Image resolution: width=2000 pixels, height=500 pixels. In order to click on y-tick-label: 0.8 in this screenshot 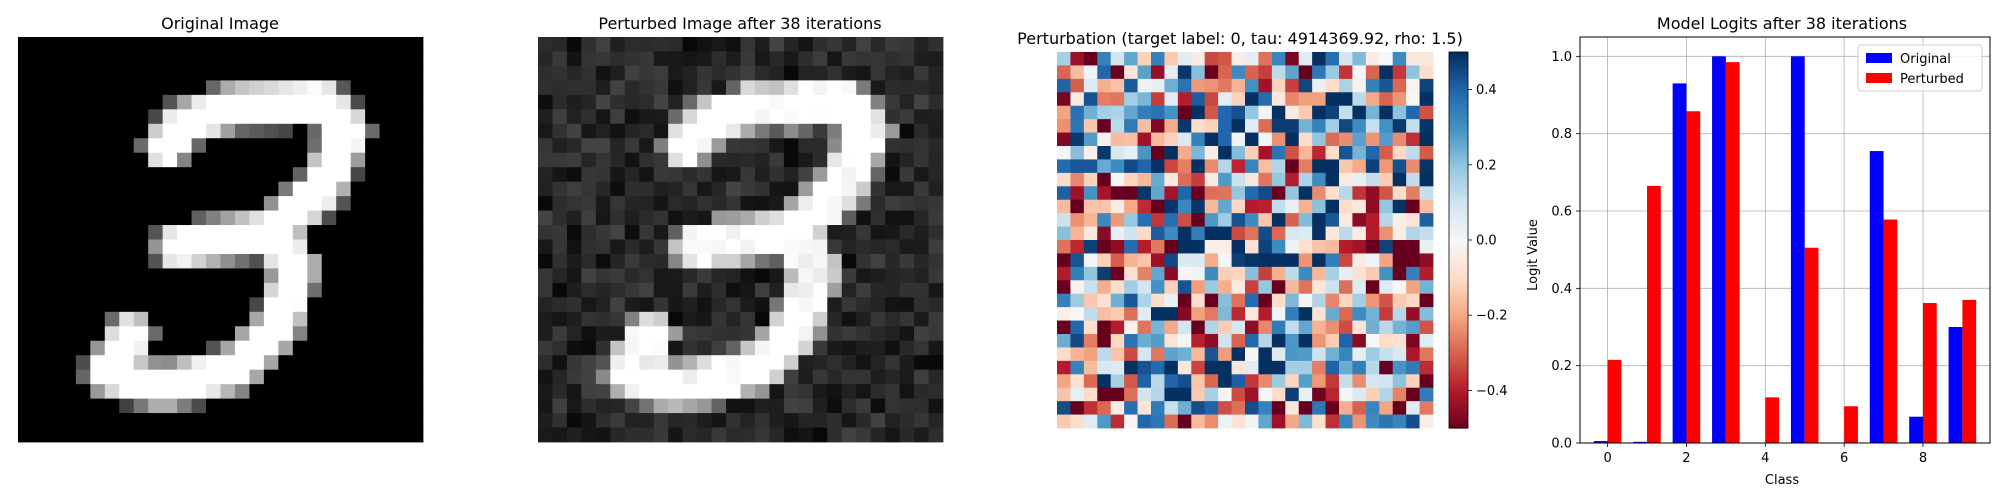, I will do `click(1561, 134)`.